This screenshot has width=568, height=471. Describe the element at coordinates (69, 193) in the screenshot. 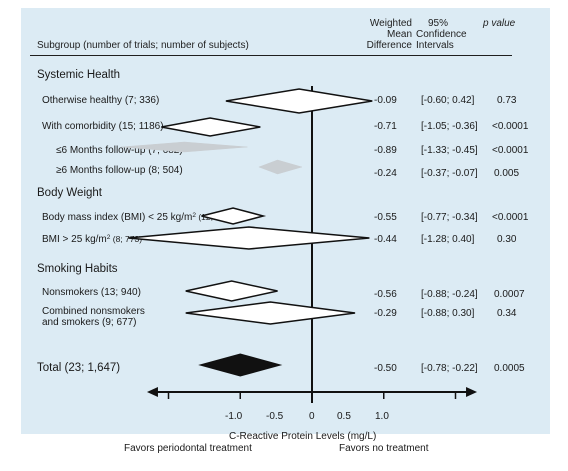

I see `section-body-weight: Body Weight` at that location.